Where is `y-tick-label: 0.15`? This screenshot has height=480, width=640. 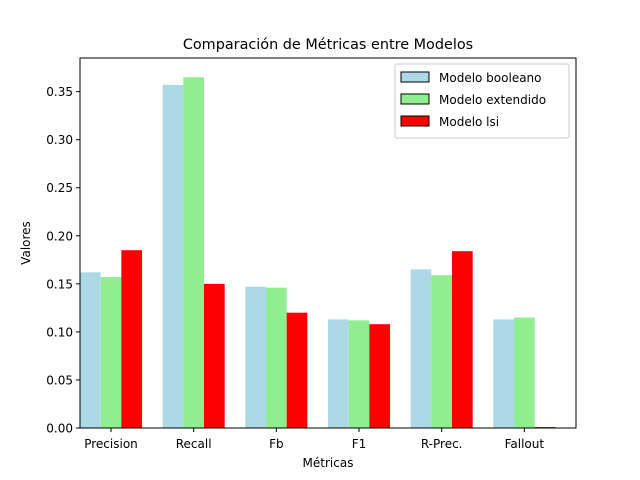
y-tick-label: 0.15 is located at coordinates (59, 284).